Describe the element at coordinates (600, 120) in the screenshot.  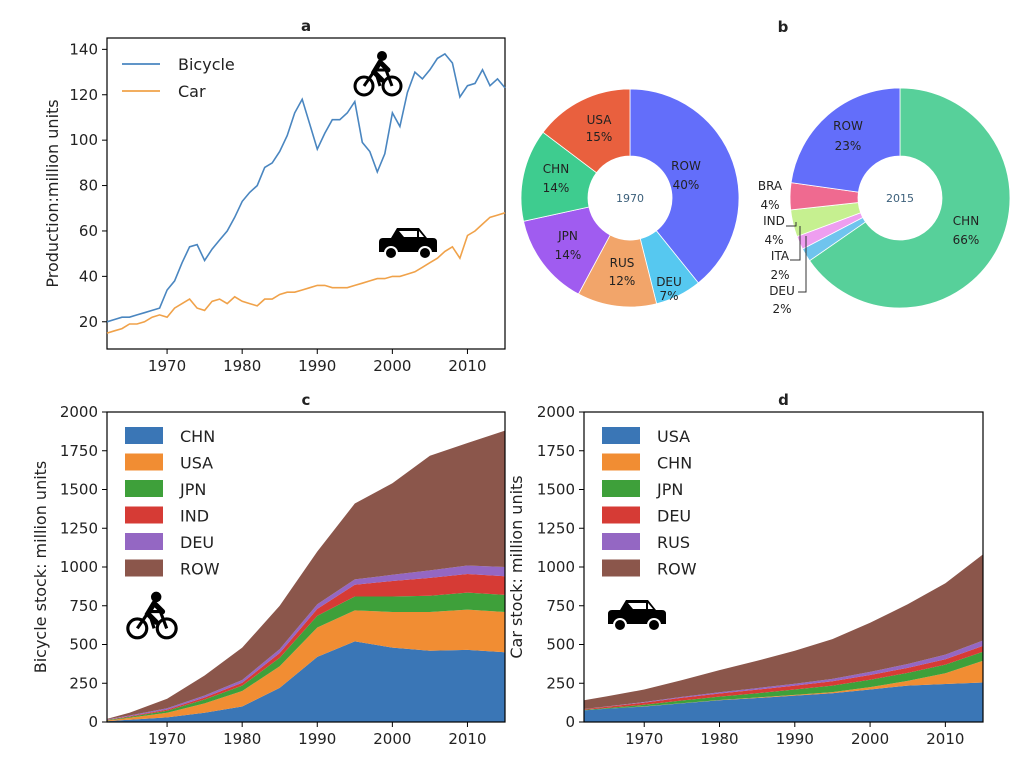
I see `slice-label: USA` at that location.